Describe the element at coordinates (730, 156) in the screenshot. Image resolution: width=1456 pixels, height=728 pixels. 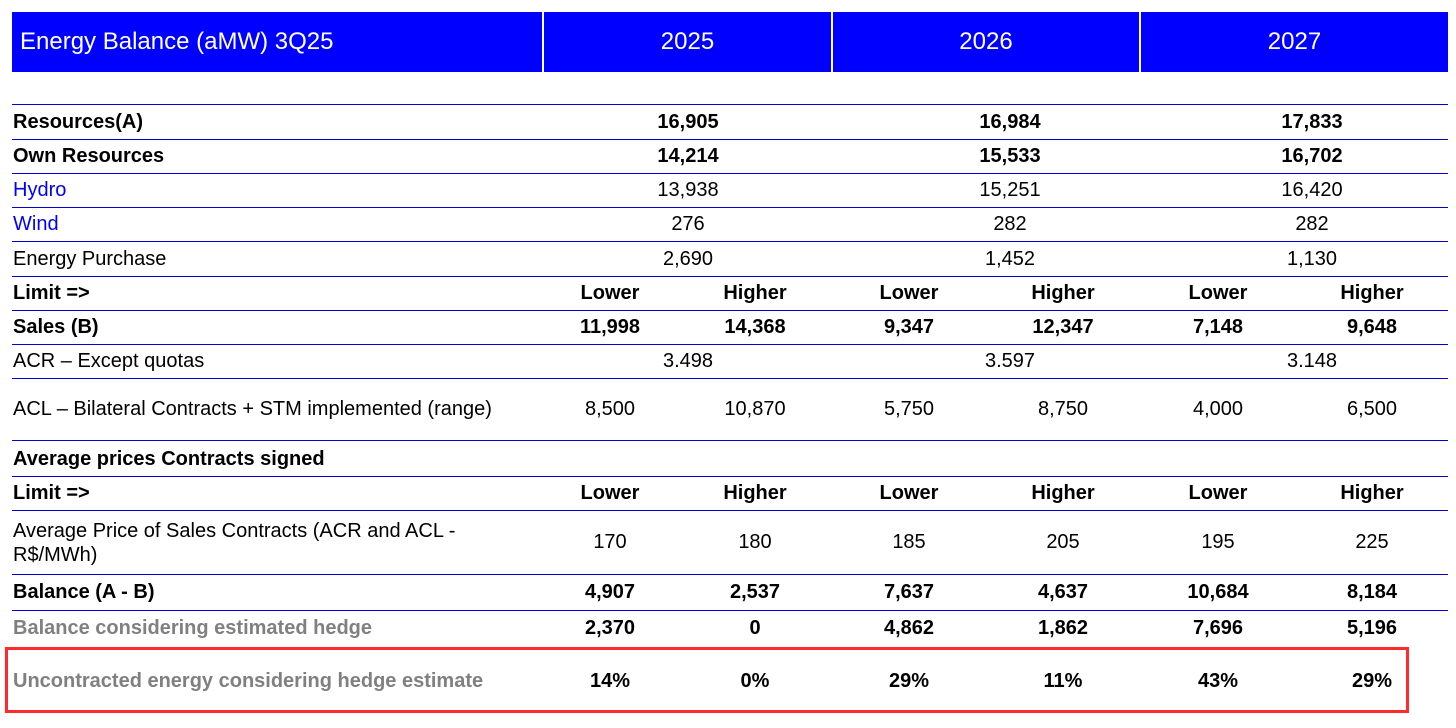
I see `table-row-own-resources: Own Resources 14,214 15,533 16,702` at that location.